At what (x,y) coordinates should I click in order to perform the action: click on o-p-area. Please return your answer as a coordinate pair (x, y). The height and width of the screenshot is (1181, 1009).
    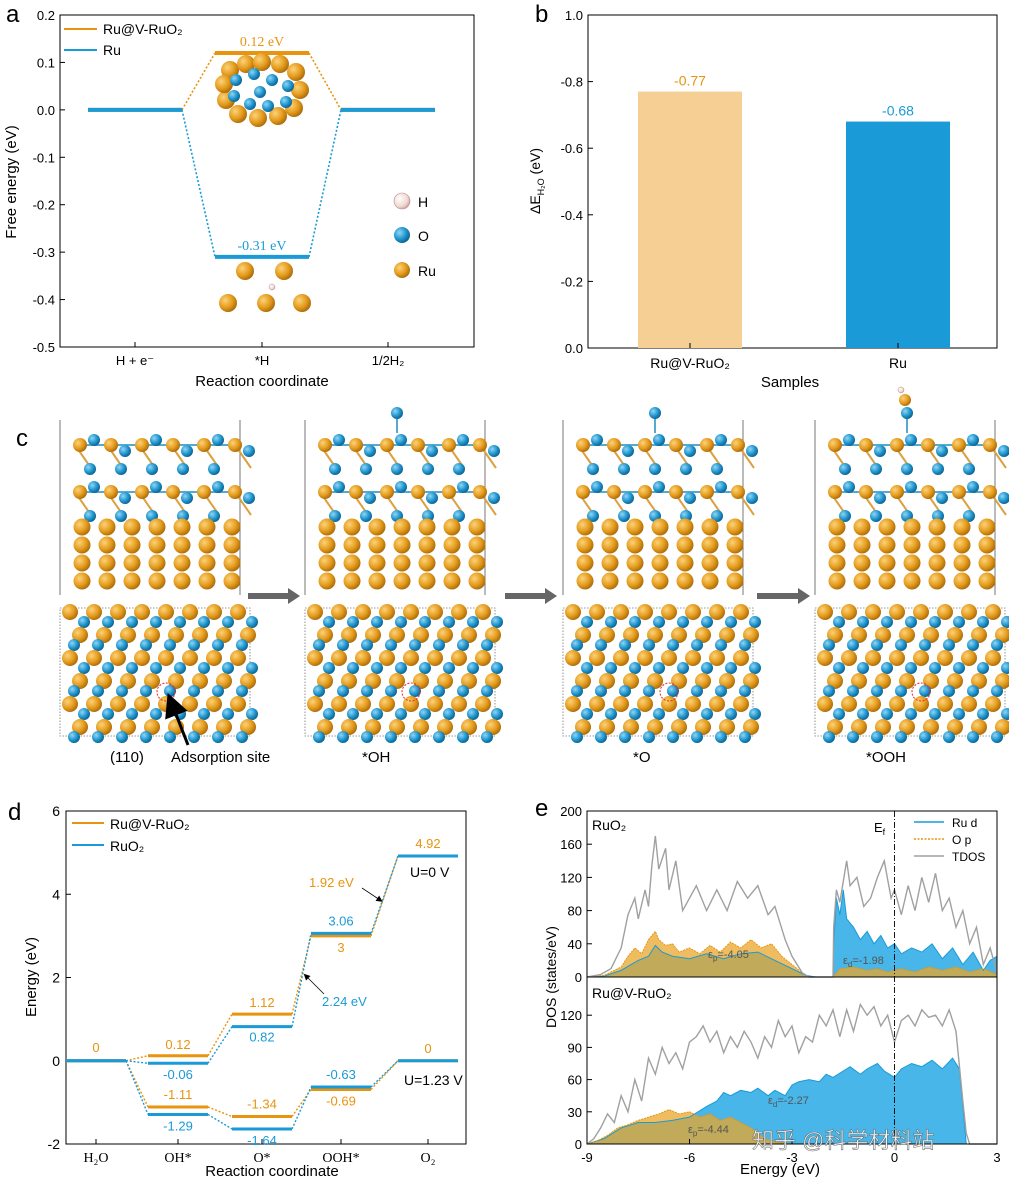
    Looking at the image, I should click on (792, 954).